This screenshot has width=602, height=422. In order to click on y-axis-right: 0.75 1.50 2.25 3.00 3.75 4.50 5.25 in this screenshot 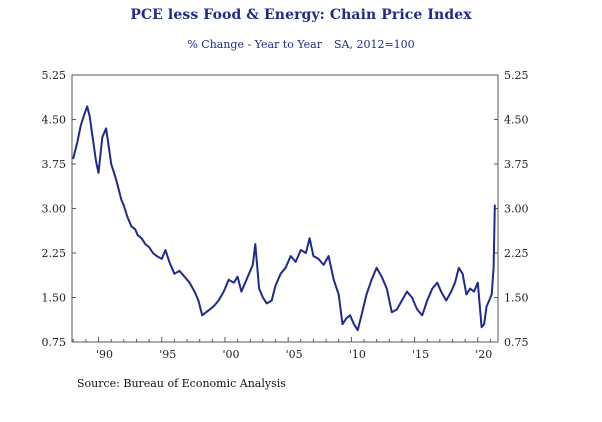, I will do `click(511, 209)`.